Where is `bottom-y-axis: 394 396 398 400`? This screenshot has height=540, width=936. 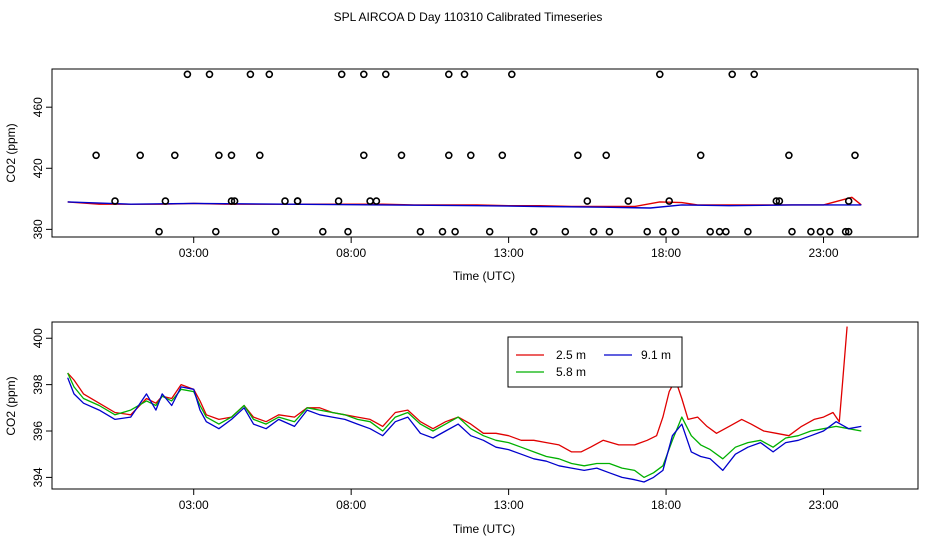
bottom-y-axis: 394 396 398 400 is located at coordinates (41, 407).